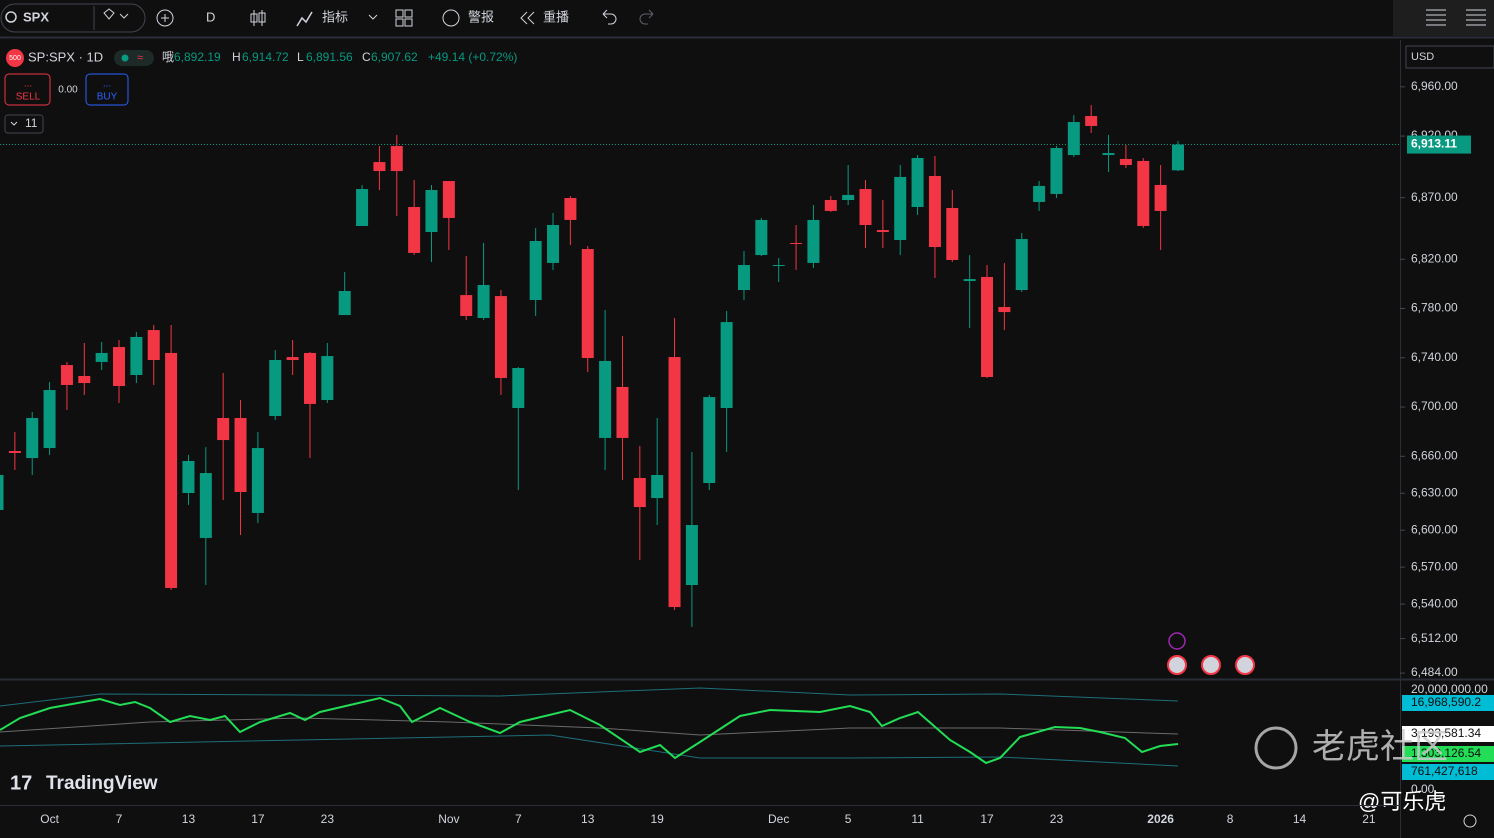 The width and height of the screenshot is (1494, 838). Describe the element at coordinates (589, 697) in the screenshot. I see `upper-band` at that location.